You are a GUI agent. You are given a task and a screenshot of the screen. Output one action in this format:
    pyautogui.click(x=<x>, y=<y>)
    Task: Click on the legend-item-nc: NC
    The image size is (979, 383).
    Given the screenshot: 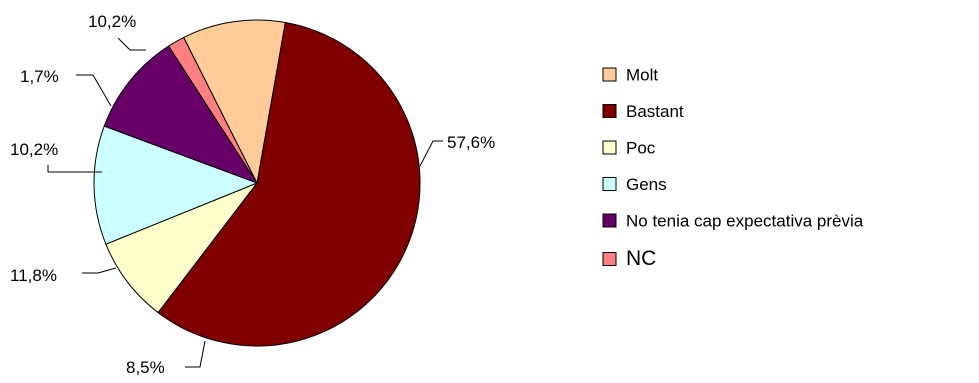 What is the action you would take?
    pyautogui.click(x=629, y=258)
    